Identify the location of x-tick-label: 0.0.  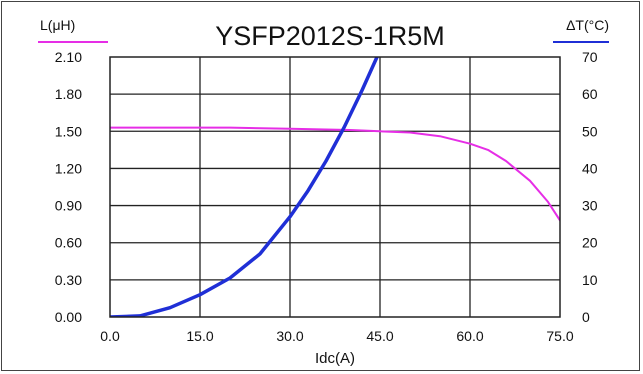
(110, 336).